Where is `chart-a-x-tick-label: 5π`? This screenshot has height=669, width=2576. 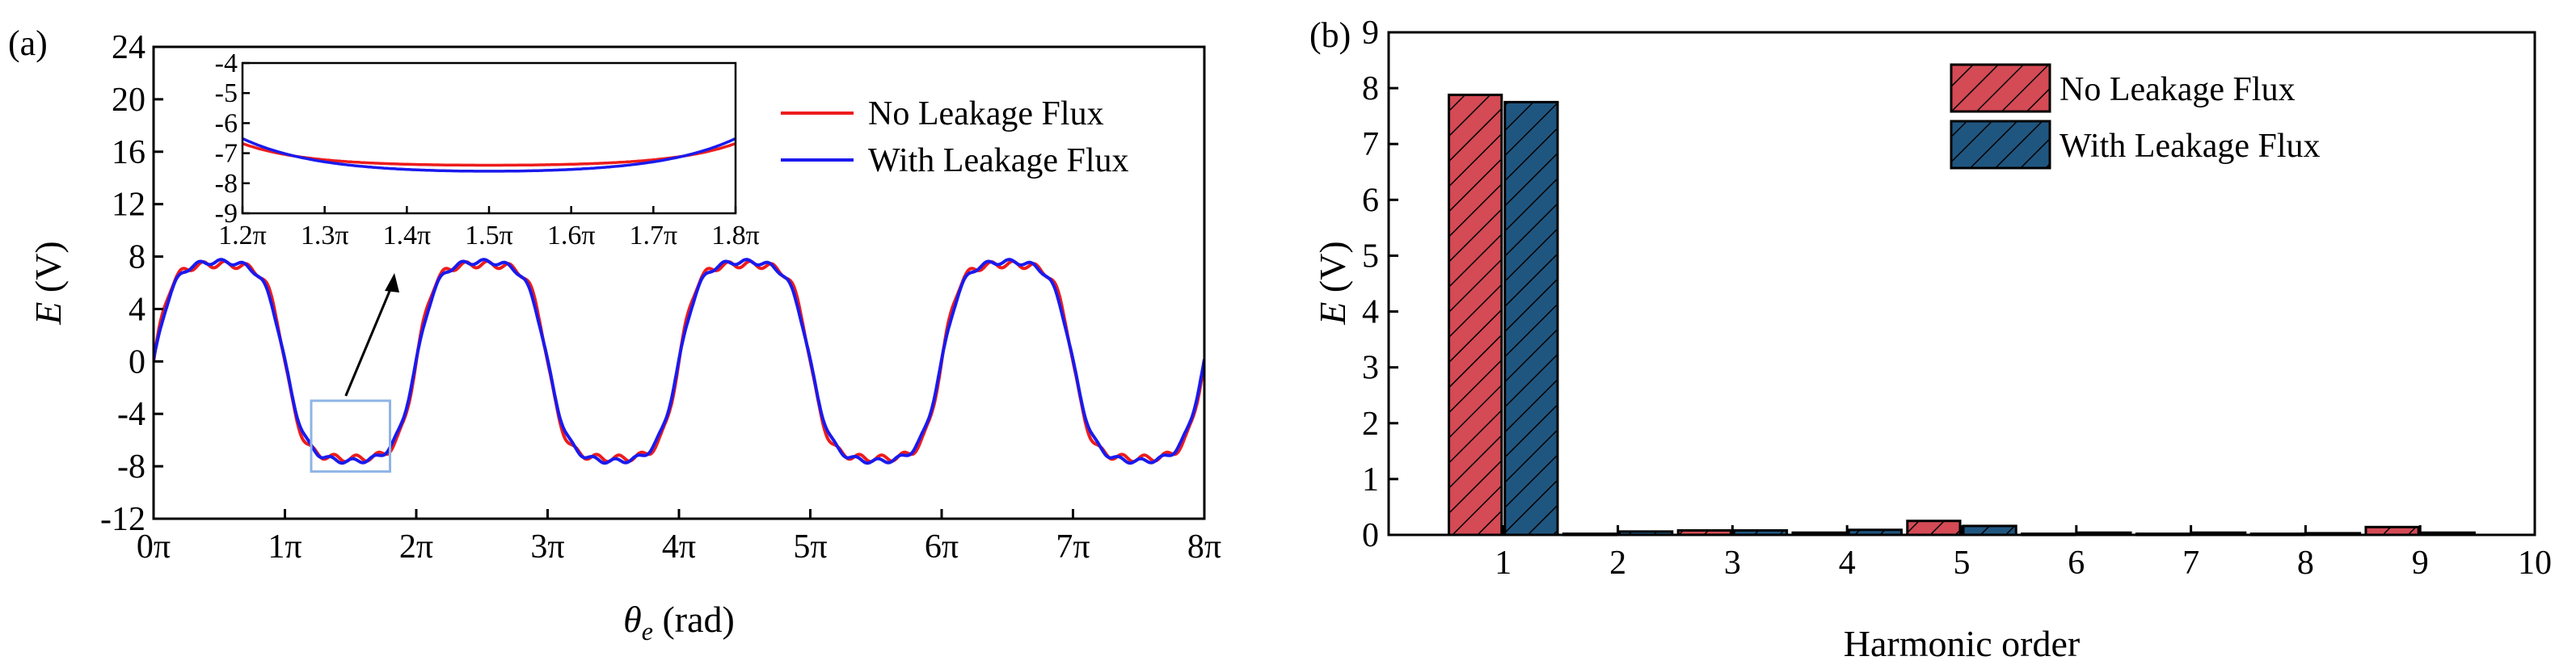 chart-a-x-tick-label: 5π is located at coordinates (810, 547).